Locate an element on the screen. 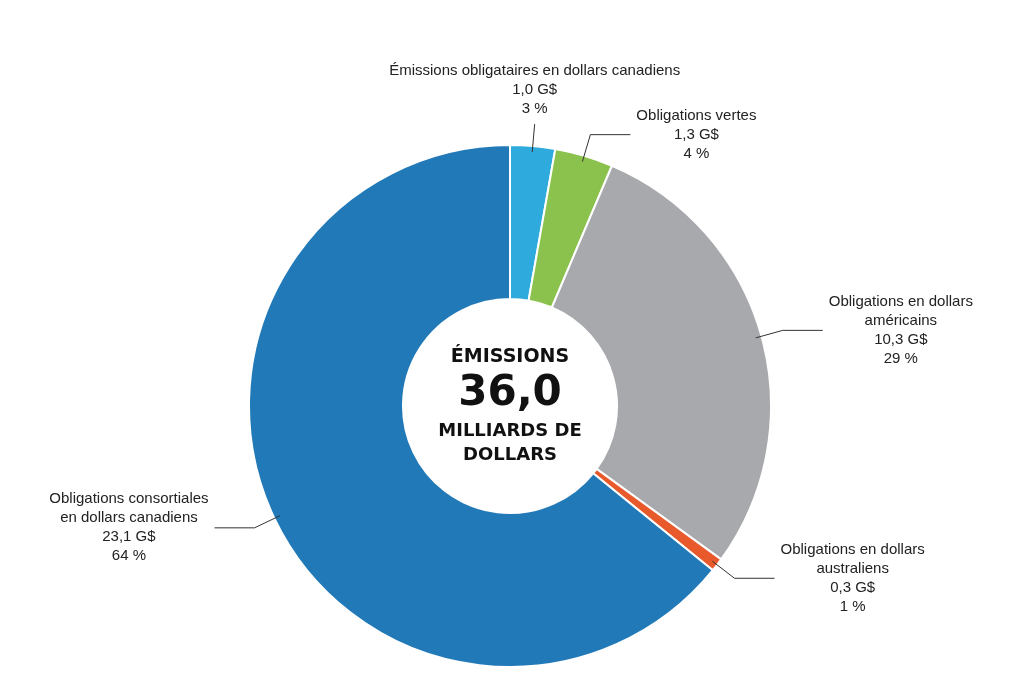 This screenshot has width=1020, height=690. text: MILLIARDS DE DOLLARS is located at coordinates (510, 441).